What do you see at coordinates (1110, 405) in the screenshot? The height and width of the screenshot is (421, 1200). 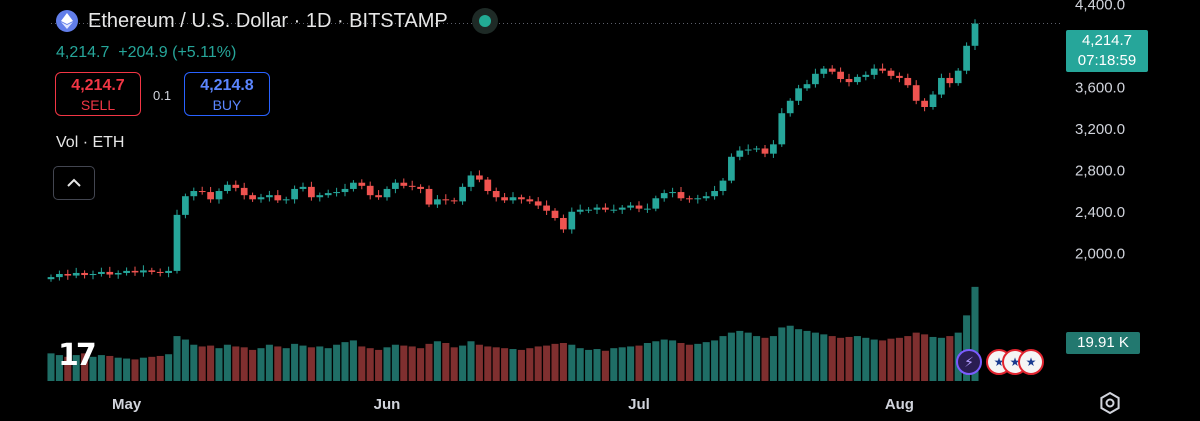 I see `settings-icon` at bounding box center [1110, 405].